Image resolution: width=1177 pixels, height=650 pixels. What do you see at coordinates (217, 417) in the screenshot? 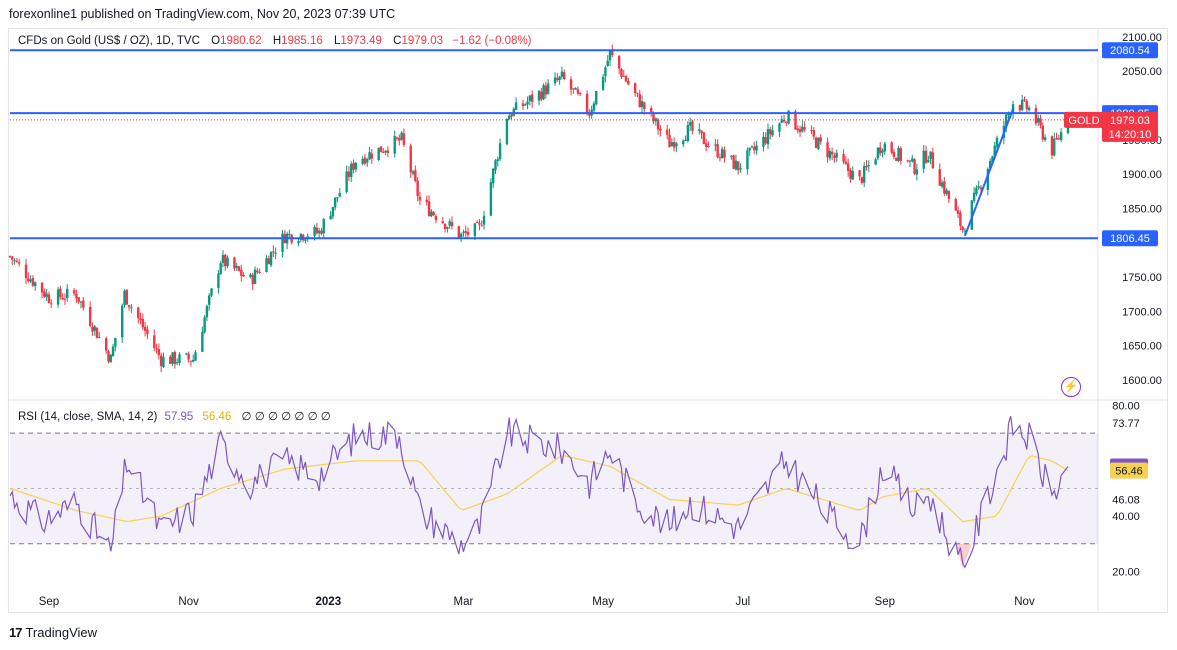
I see `rsi-sma-value: 56.46` at bounding box center [217, 417].